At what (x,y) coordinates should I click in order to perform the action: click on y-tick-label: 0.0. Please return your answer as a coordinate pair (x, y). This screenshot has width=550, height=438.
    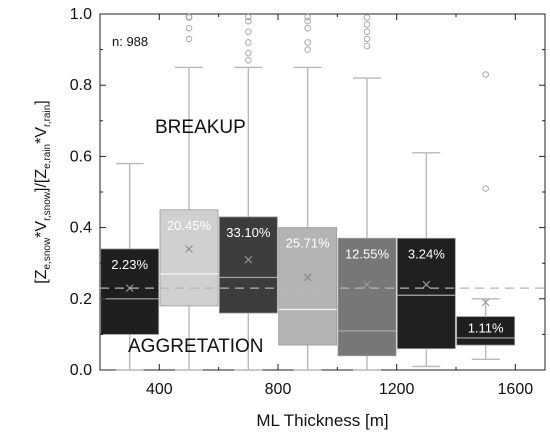
    Looking at the image, I should click on (81, 370).